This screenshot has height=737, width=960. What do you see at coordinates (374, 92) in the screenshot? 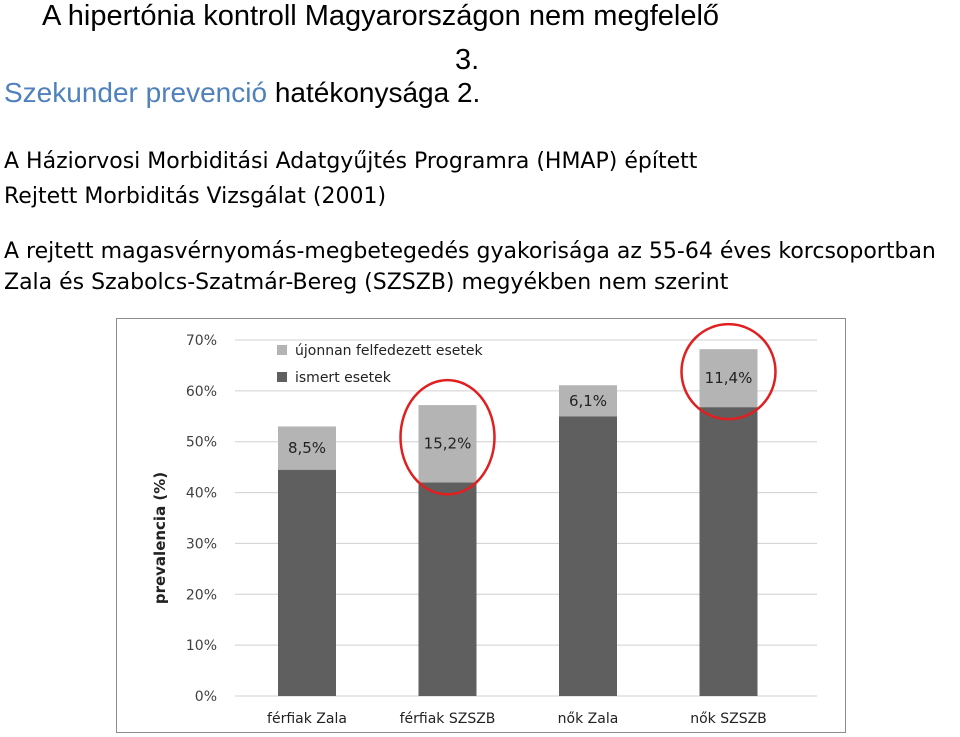
I see `subtitle-rest: hatékonysága 2.` at bounding box center [374, 92].